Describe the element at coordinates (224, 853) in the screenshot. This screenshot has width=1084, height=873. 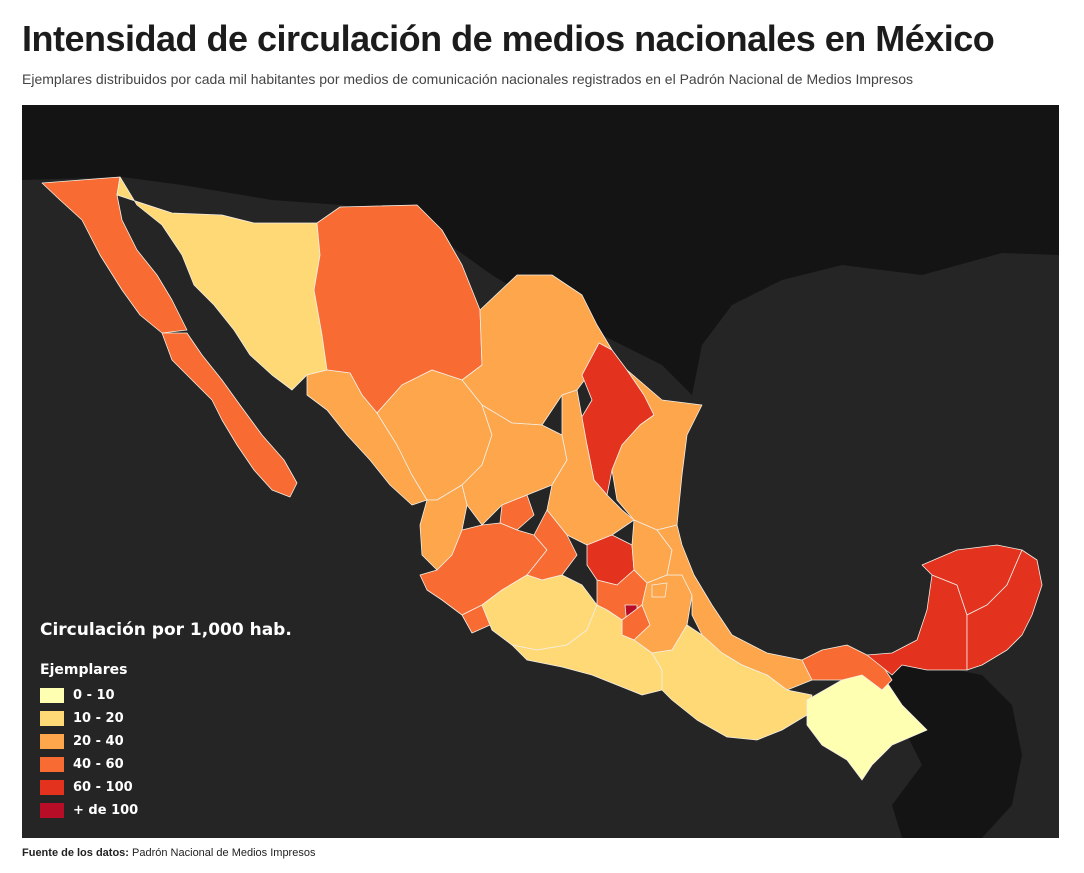
I see `source-value: Padrón Nacional de Medios Impresos` at that location.